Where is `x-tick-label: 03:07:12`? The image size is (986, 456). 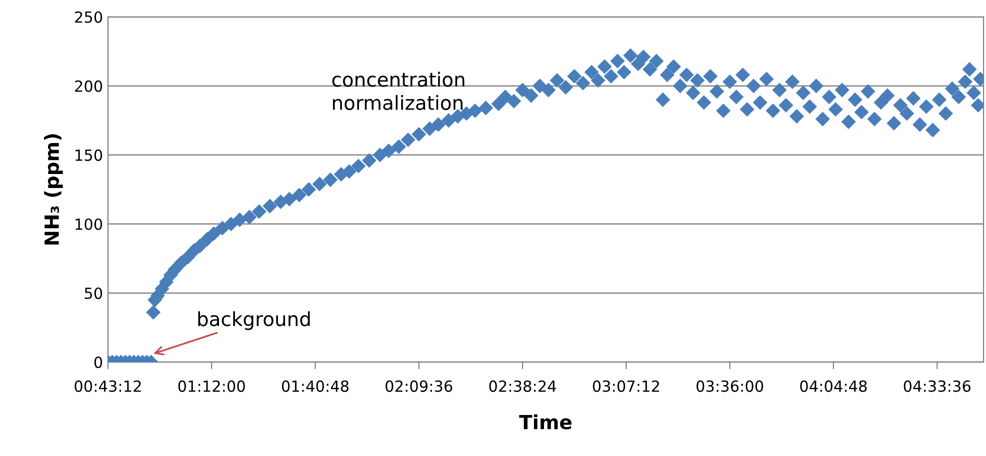
x-tick-label: 03:07:12 is located at coordinates (625, 386).